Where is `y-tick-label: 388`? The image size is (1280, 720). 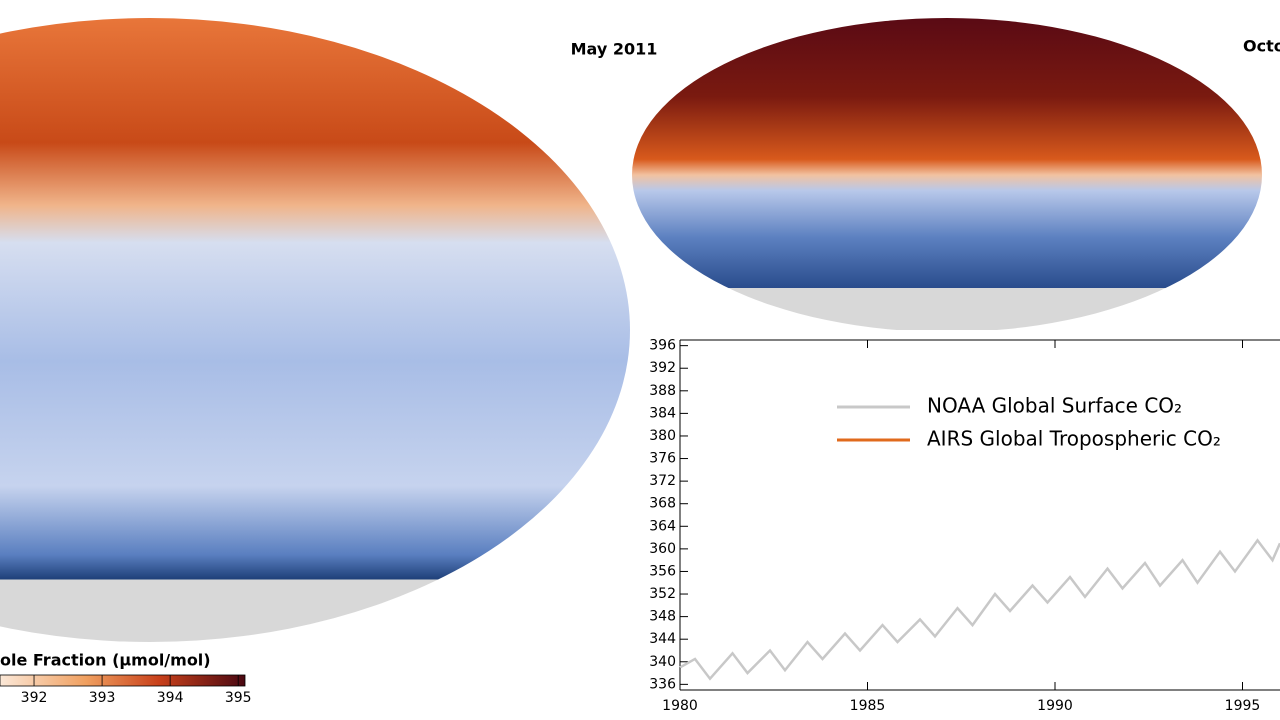
y-tick-label: 388 is located at coordinates (662, 391).